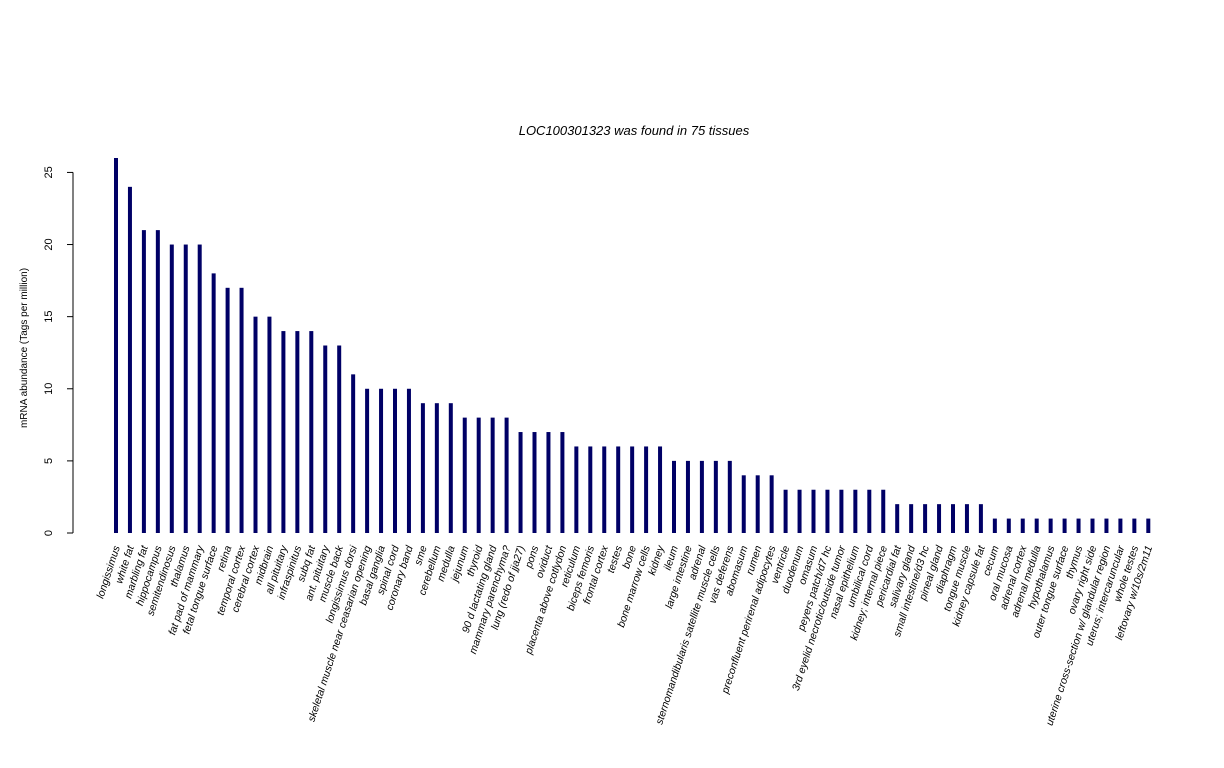 The height and width of the screenshot is (768, 1224). Describe the element at coordinates (49, 317) in the screenshot. I see `y-tick-label: 15` at that location.